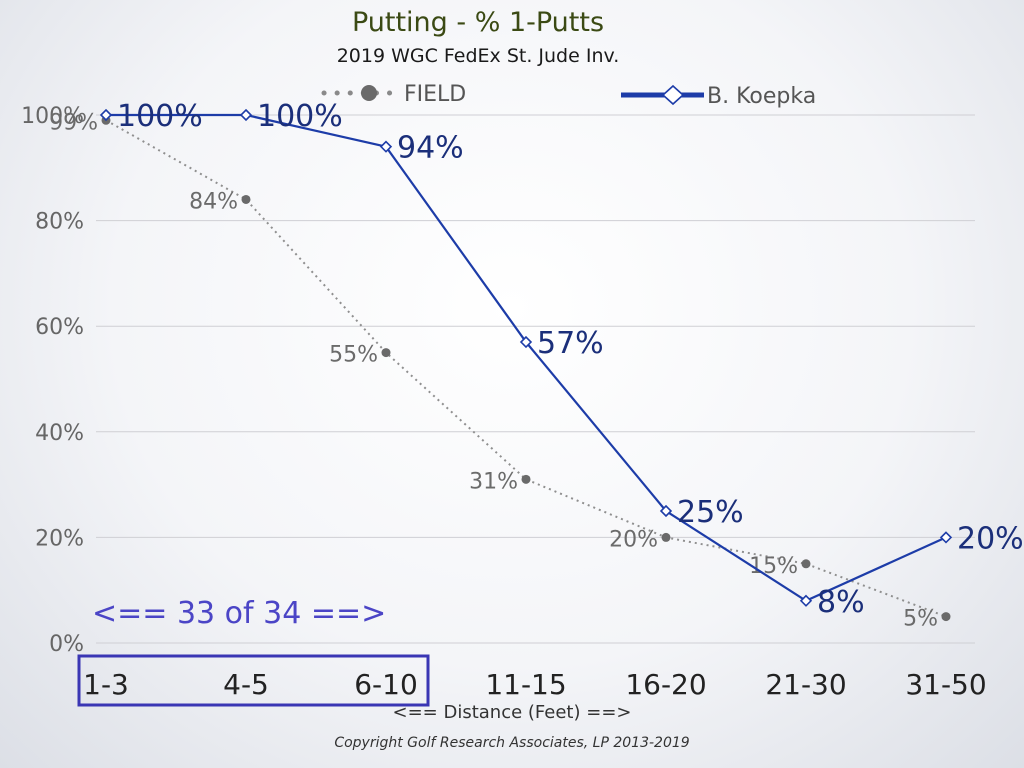 This screenshot has width=1024, height=768. I want to click on field-data-label: 20%, so click(633, 539).